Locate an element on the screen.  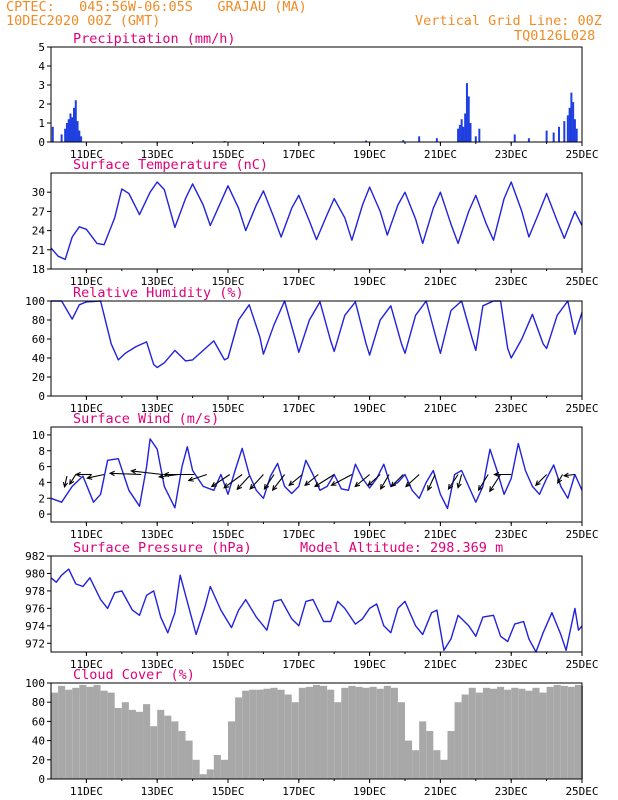
y-tick-label: 6 is located at coordinates (41, 467).